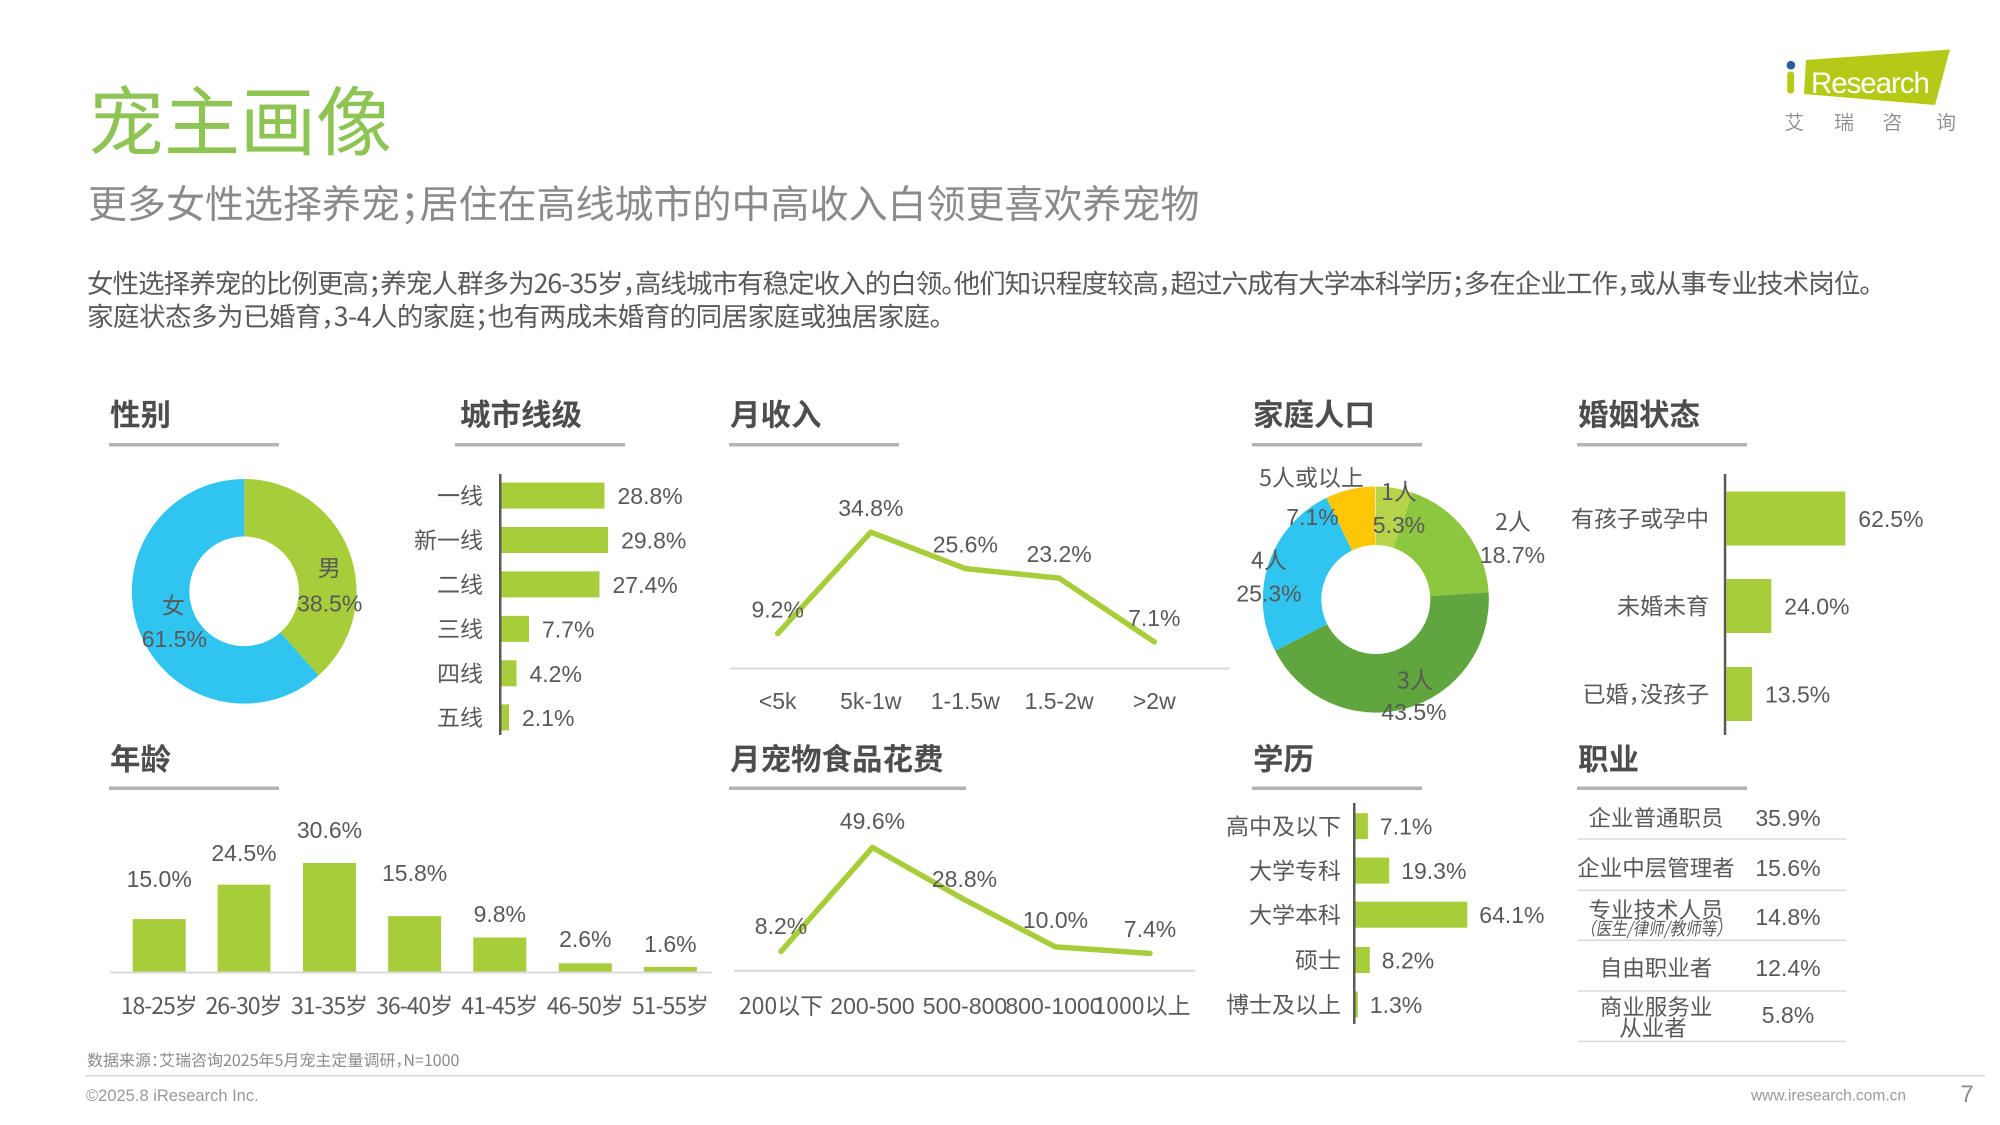  What do you see at coordinates (568, 629) in the screenshot?
I see `svg-text: 7.7%` at bounding box center [568, 629].